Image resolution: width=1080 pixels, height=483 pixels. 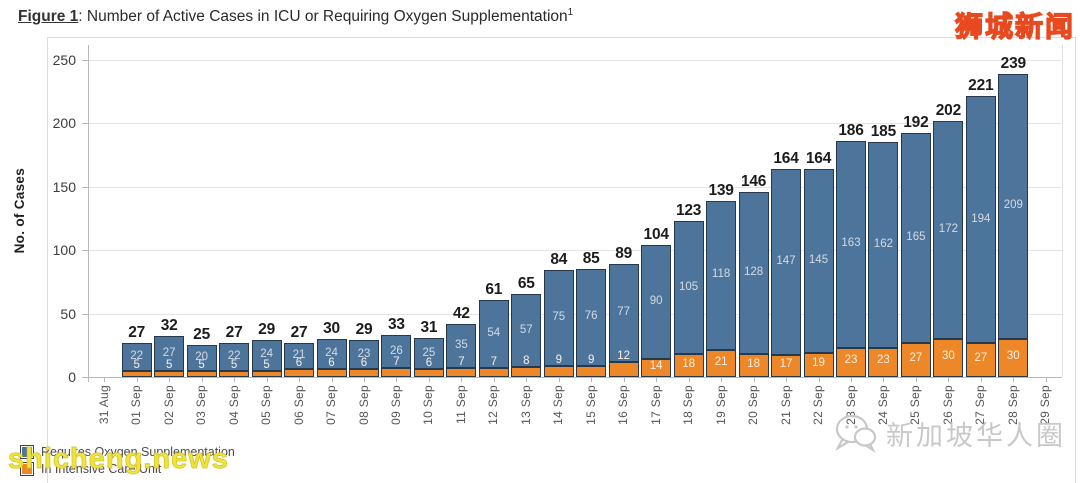 What do you see at coordinates (720, 405) in the screenshot?
I see `x-tick-label: 19 Sep` at bounding box center [720, 405].